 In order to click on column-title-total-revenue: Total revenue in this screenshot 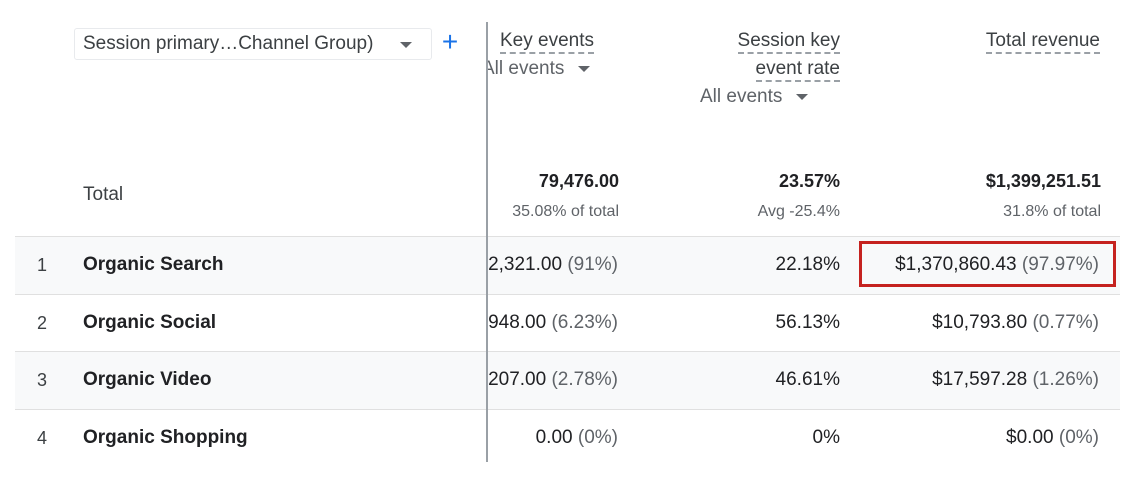, I will do `click(1042, 42)`.